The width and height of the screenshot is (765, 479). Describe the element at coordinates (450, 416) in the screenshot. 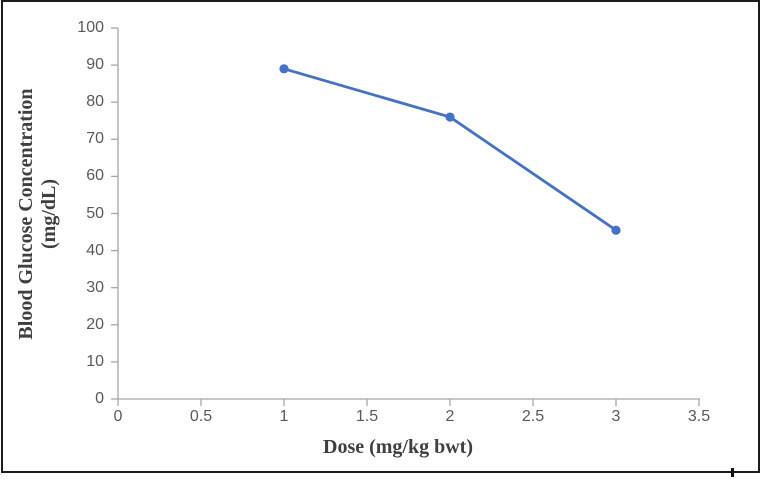

I see `x-tick-label: 2` at that location.